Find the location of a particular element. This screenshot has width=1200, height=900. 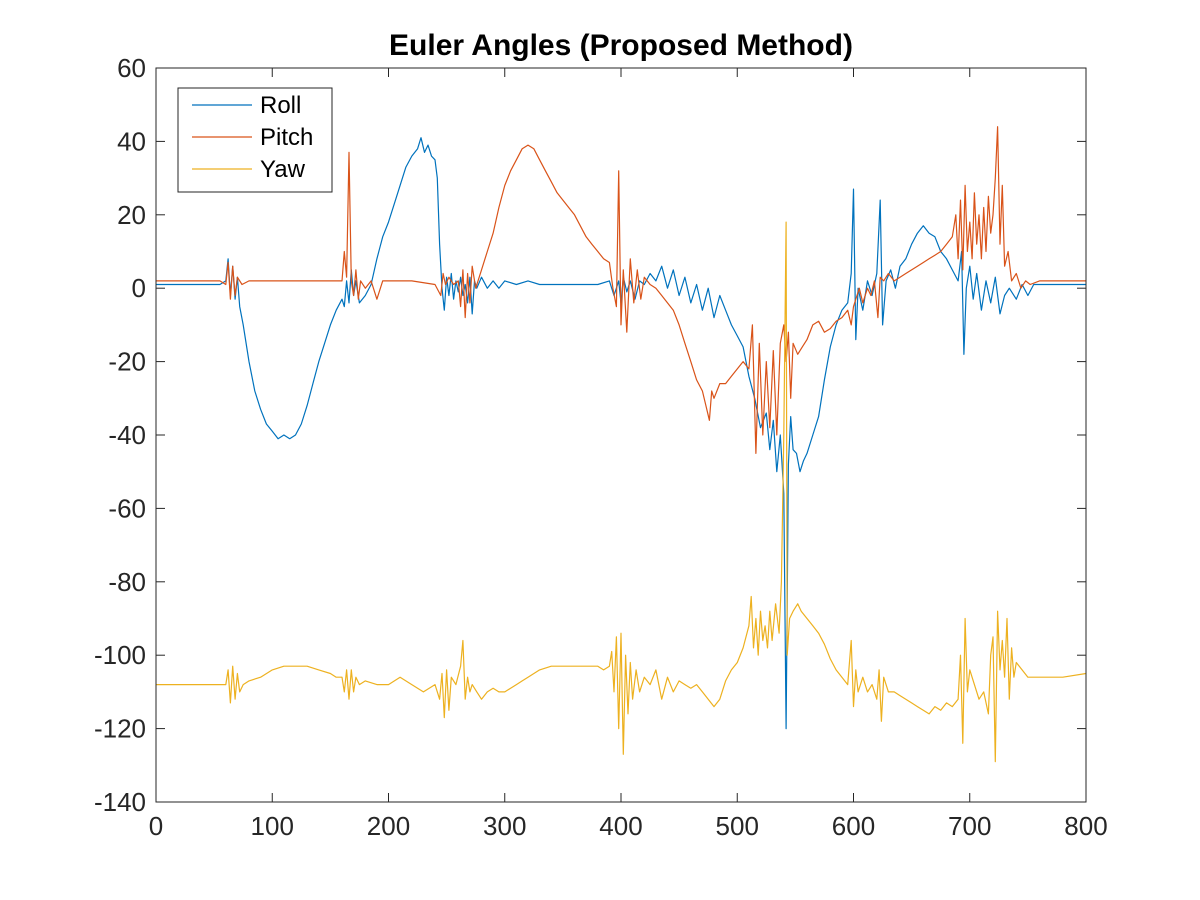

legend-label-pitch: Pitch is located at coordinates (286, 137).